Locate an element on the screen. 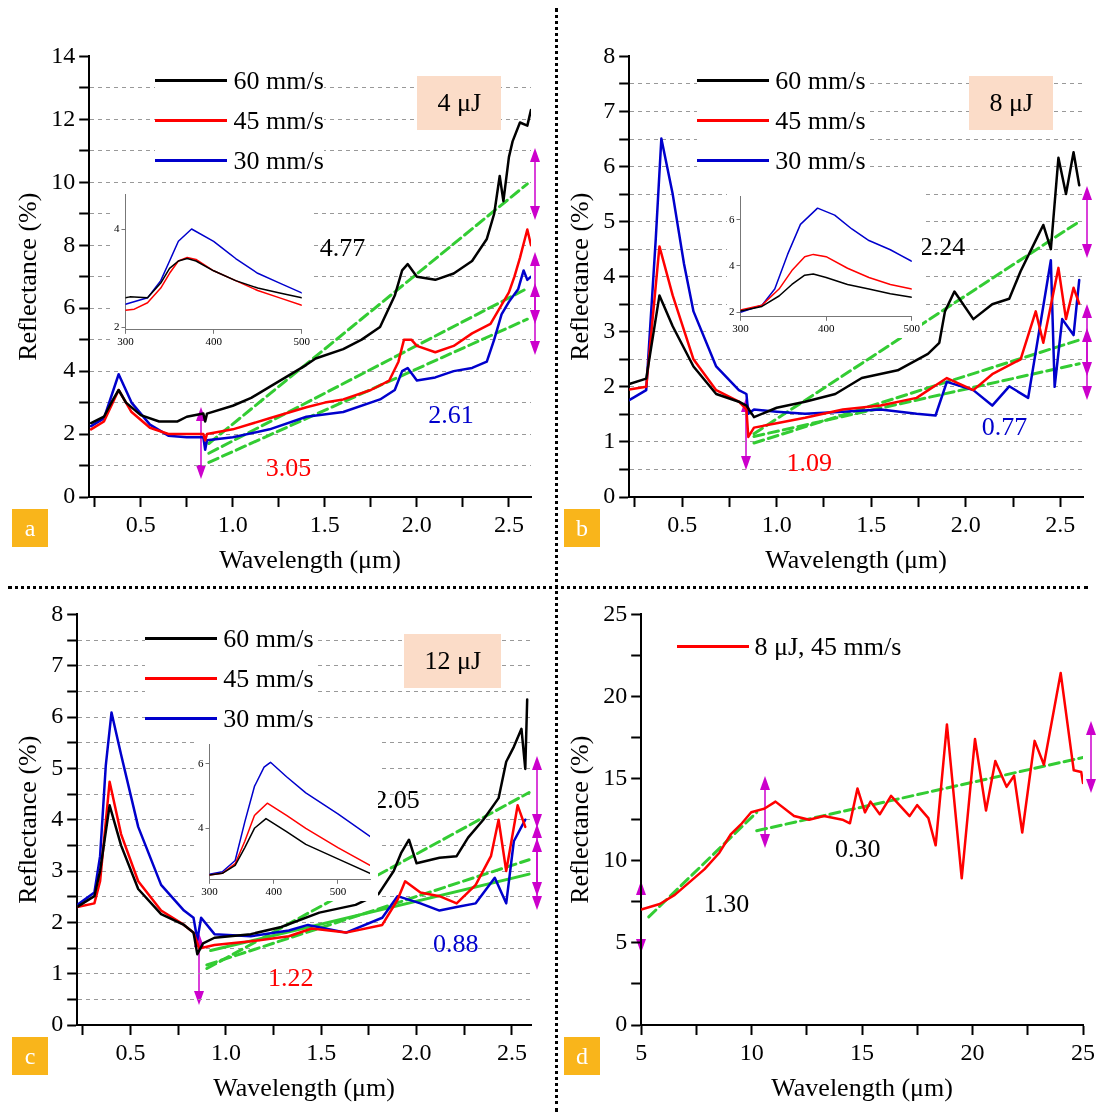 This screenshot has width=1096, height=1114. text: c is located at coordinates (30, 1056).